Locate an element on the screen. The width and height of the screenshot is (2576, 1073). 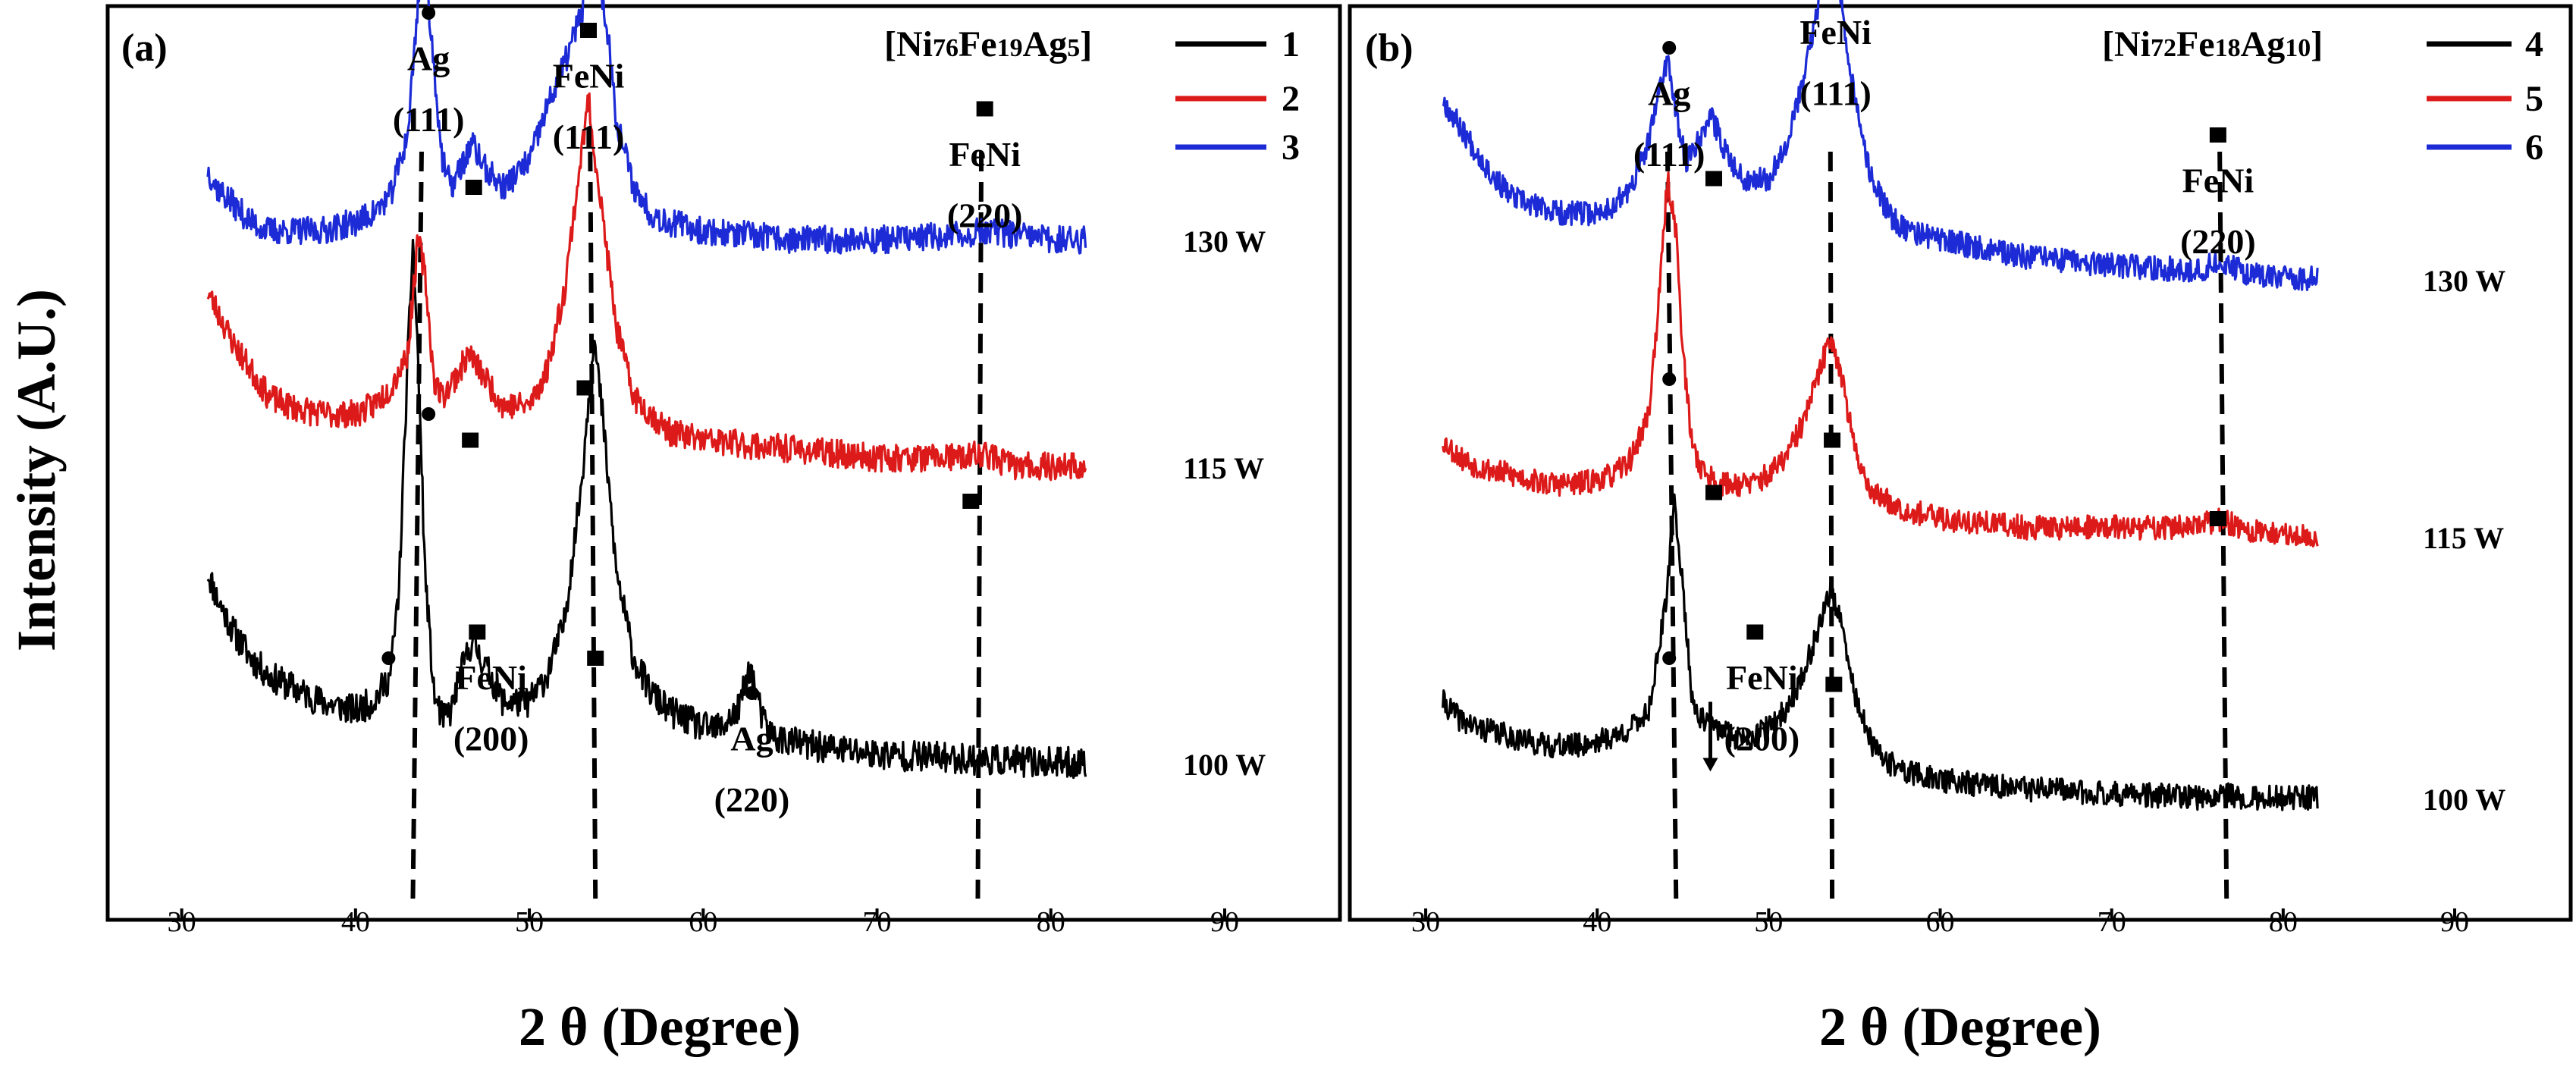
panel-a-power-labels: 100 W 115 W 130 W is located at coordinates (1224, 503).